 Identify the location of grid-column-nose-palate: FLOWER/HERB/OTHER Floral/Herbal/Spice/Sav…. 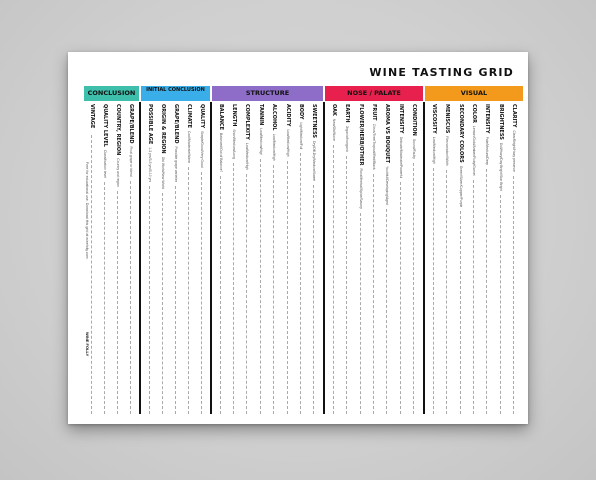
(361, 259).